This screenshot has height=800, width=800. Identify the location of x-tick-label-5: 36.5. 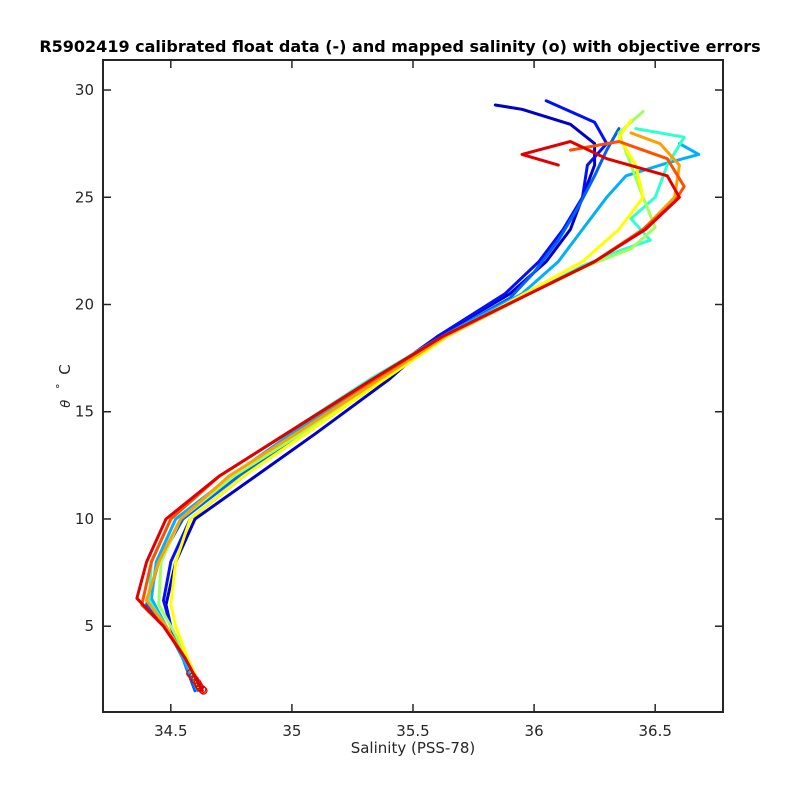
(654, 731).